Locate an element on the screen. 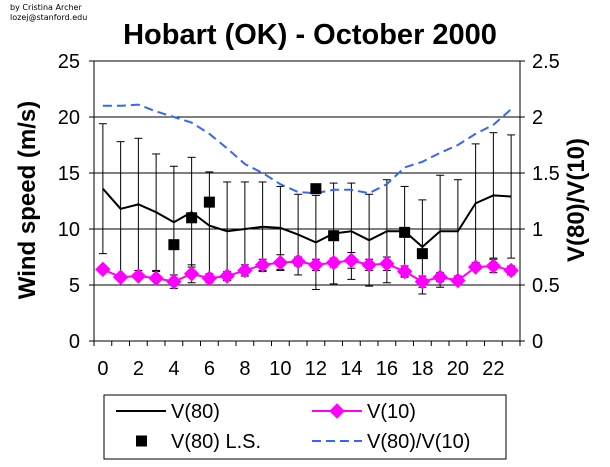 The image size is (610, 467). y2-tick-label: 0 is located at coordinates (537, 342).